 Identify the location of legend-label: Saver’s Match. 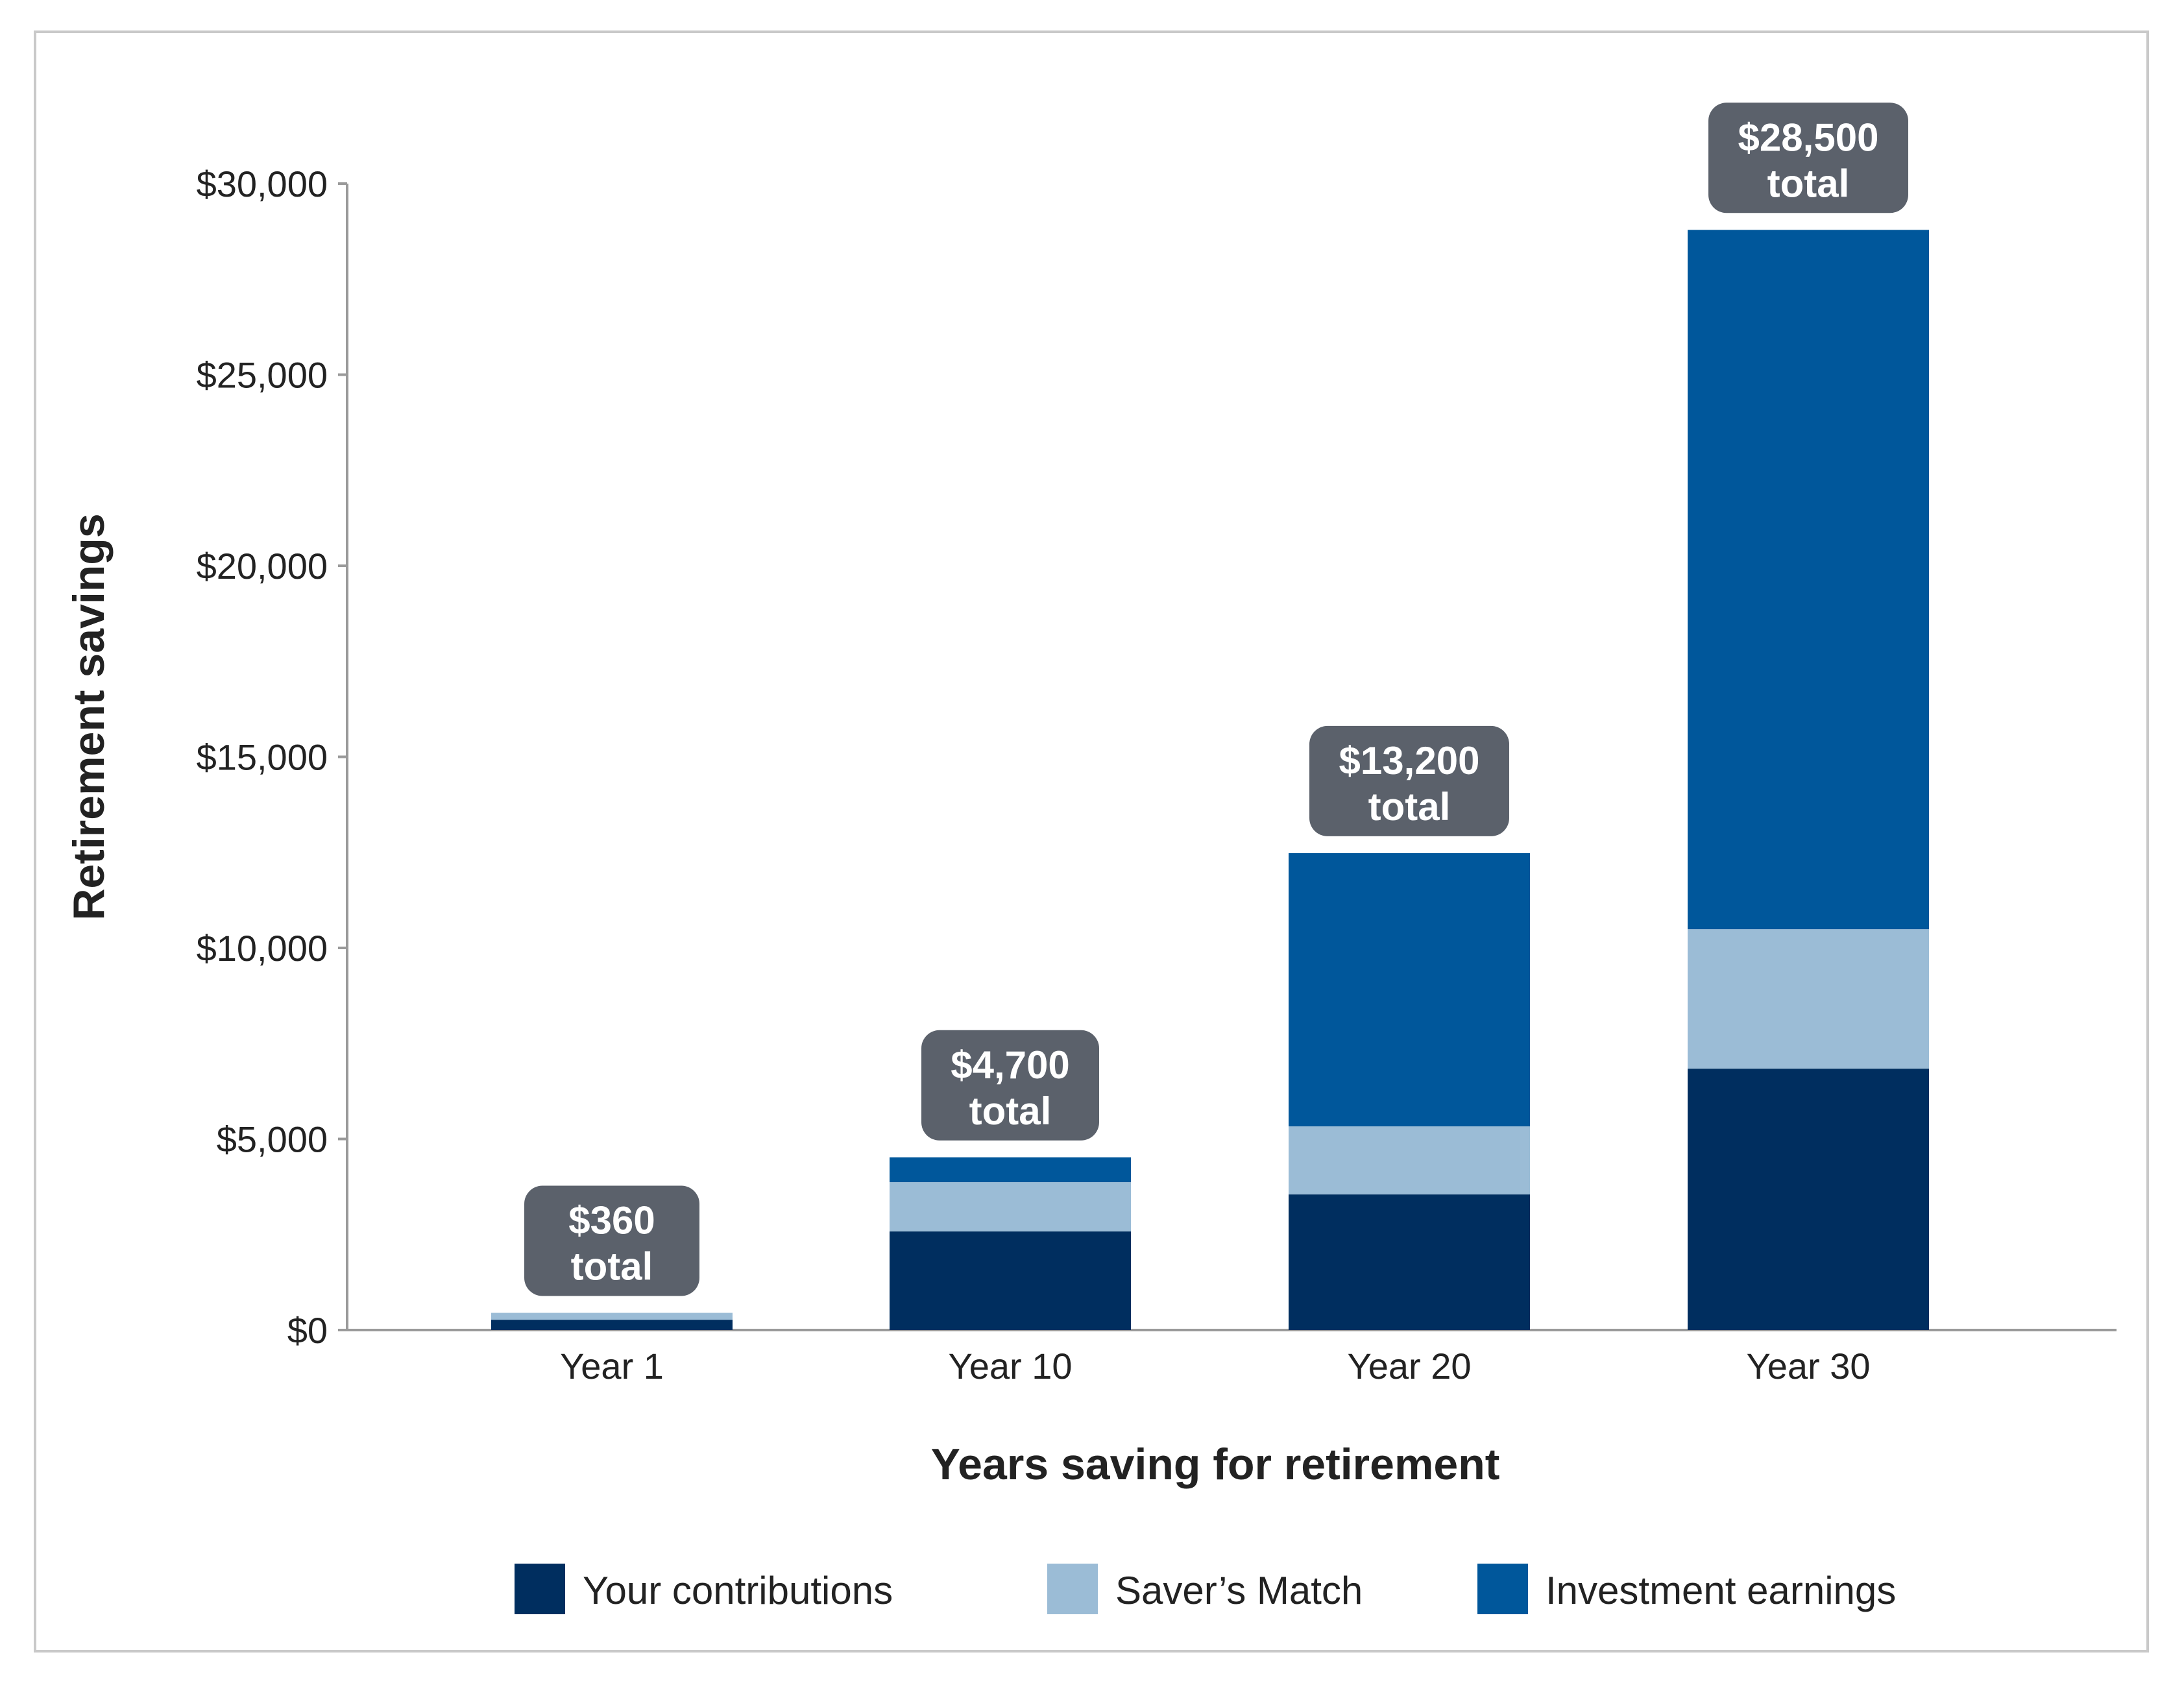
(1239, 1590).